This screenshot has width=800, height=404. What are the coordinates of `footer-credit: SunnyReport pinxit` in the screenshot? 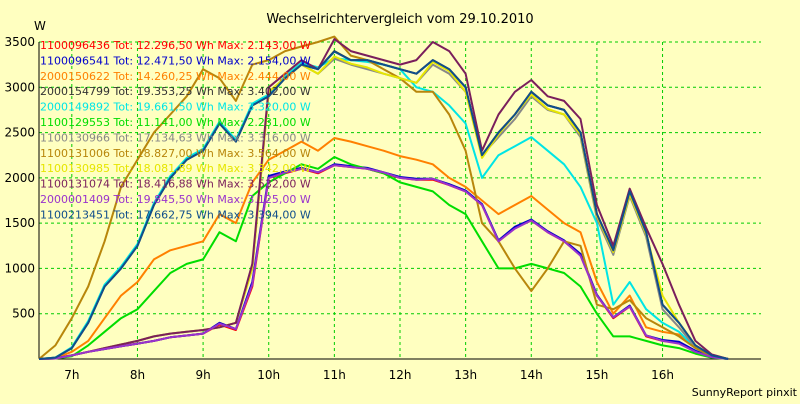 It's located at (745, 392).